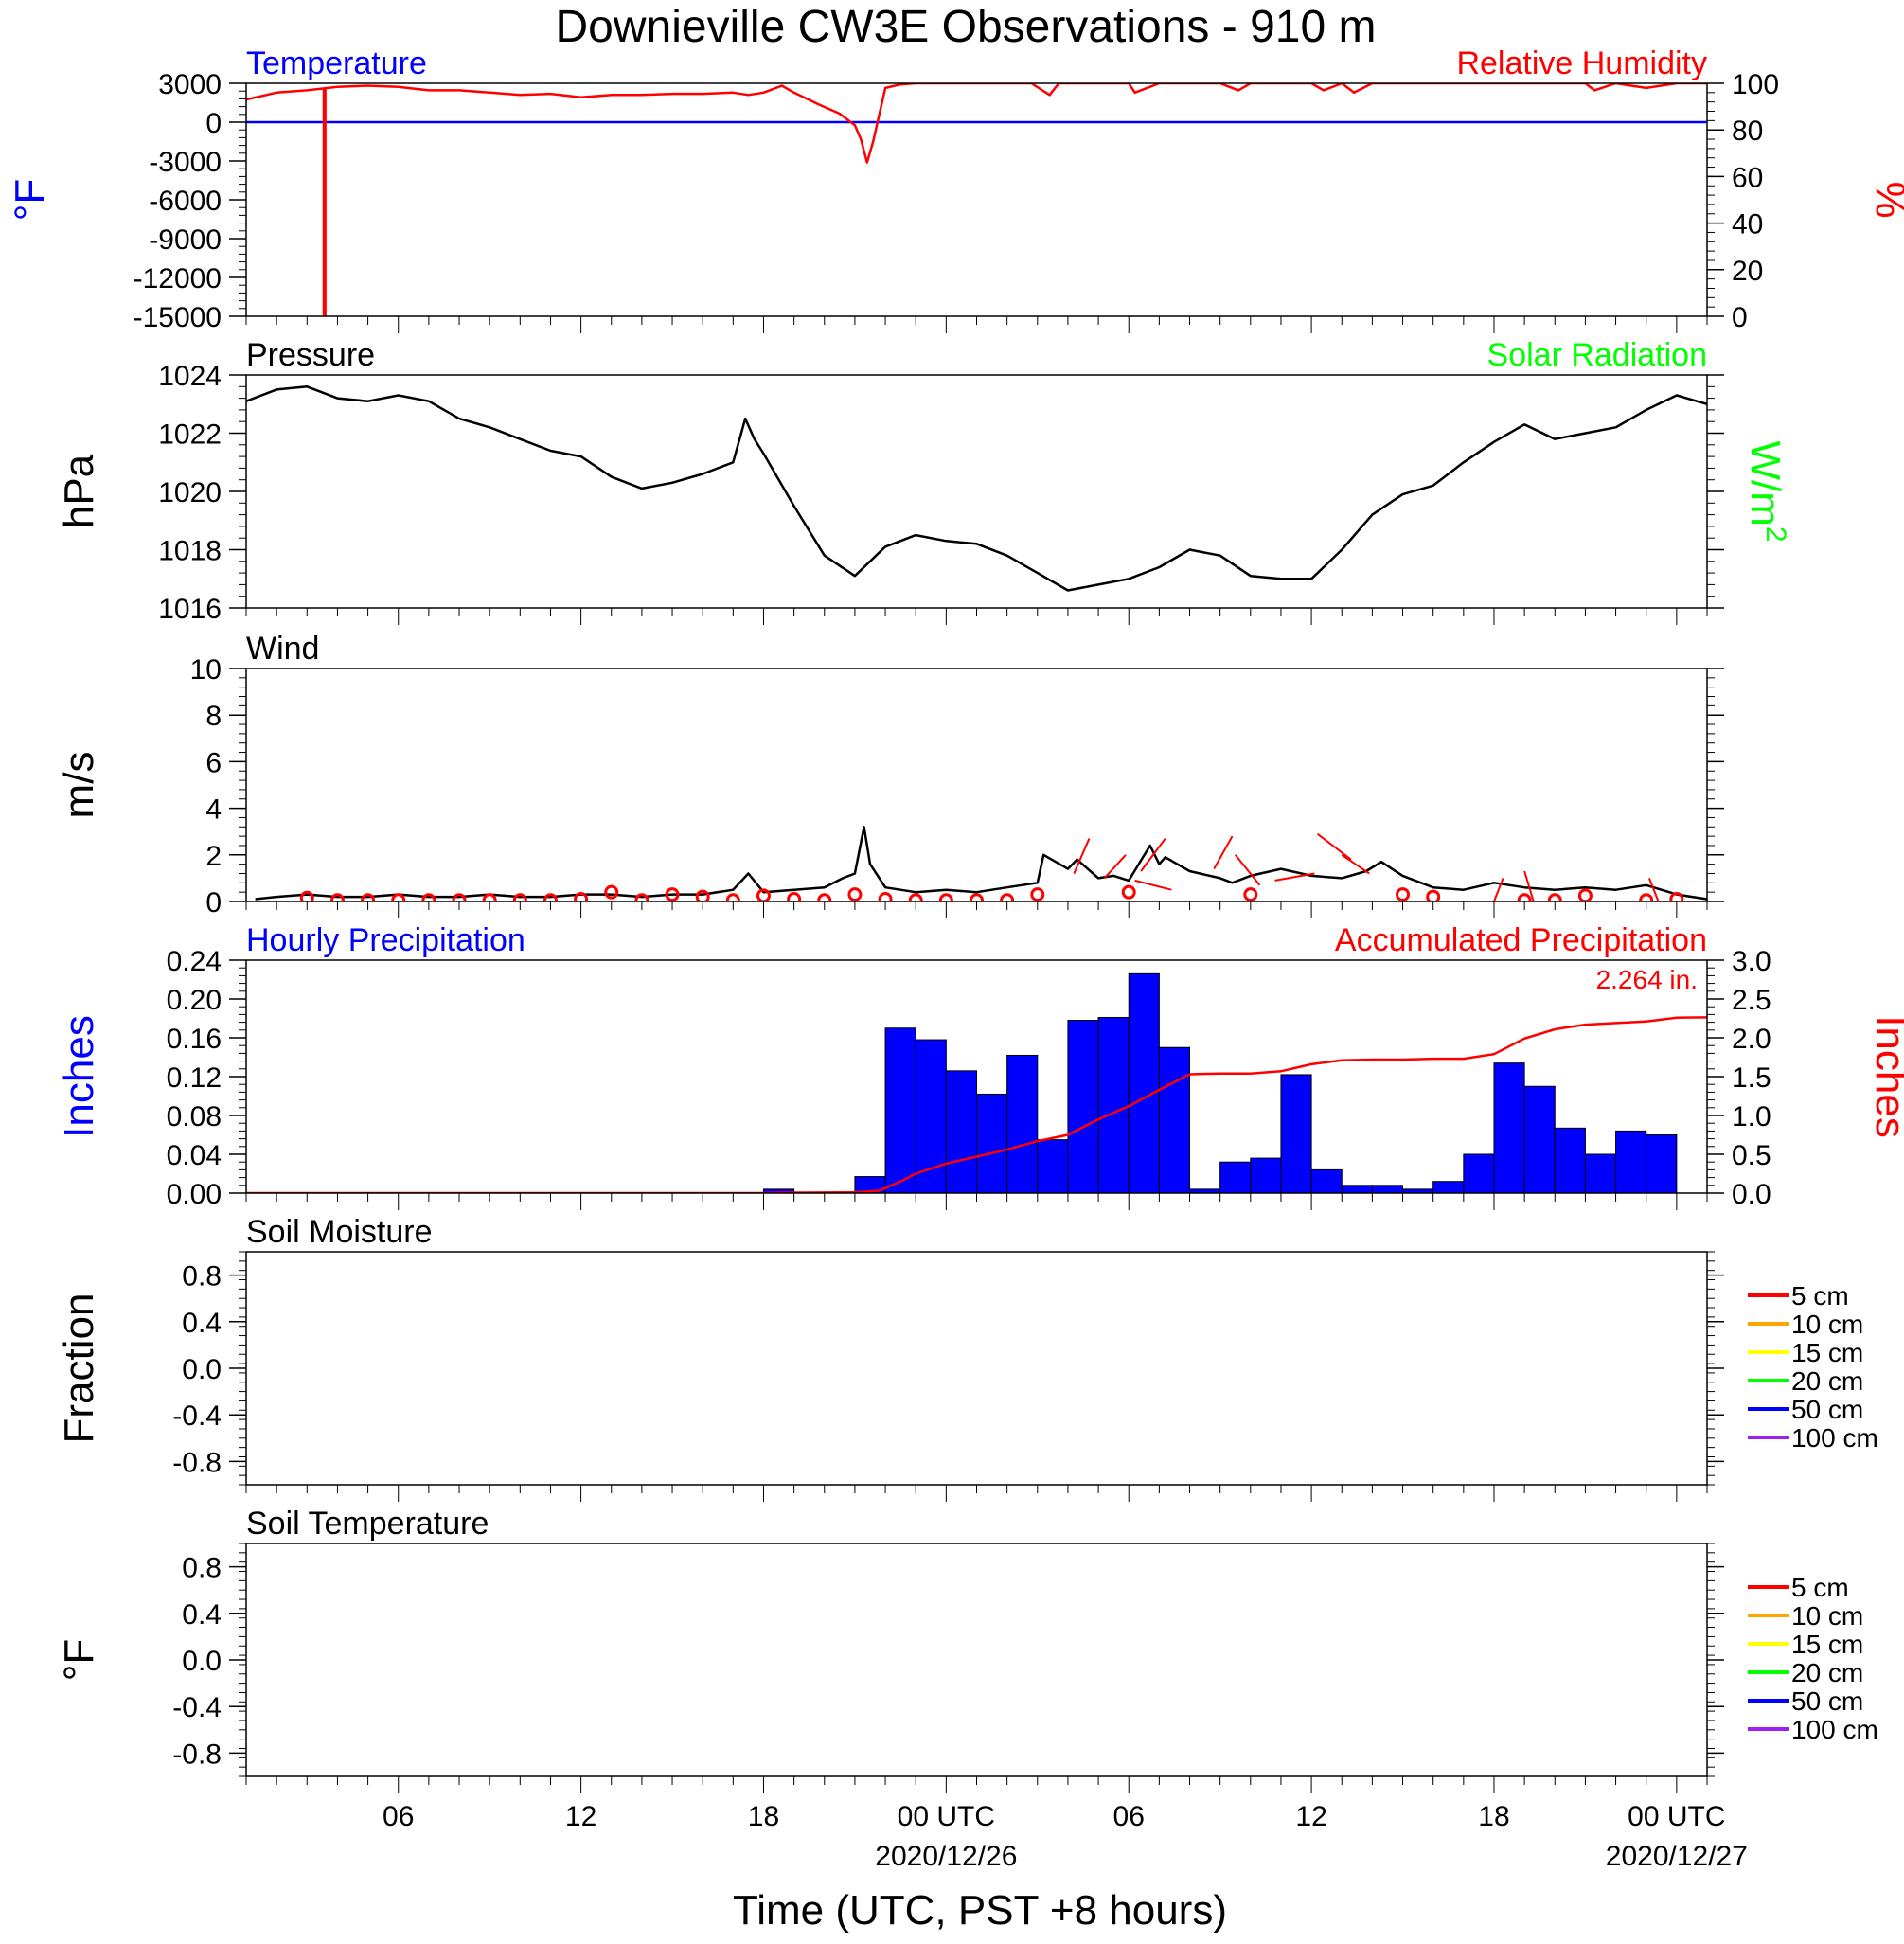  I want to click on y-tick-label: -3000, so click(185, 162).